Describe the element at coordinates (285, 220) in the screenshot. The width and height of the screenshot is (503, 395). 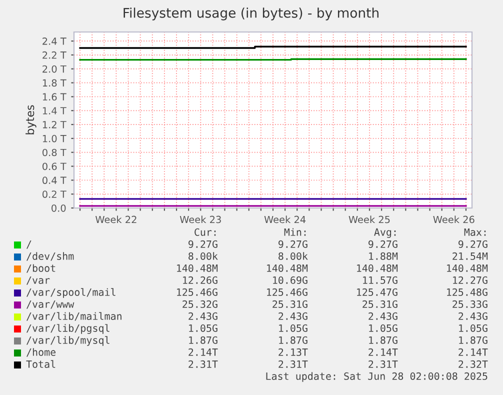
I see `x-tick-label: Week 24` at that location.